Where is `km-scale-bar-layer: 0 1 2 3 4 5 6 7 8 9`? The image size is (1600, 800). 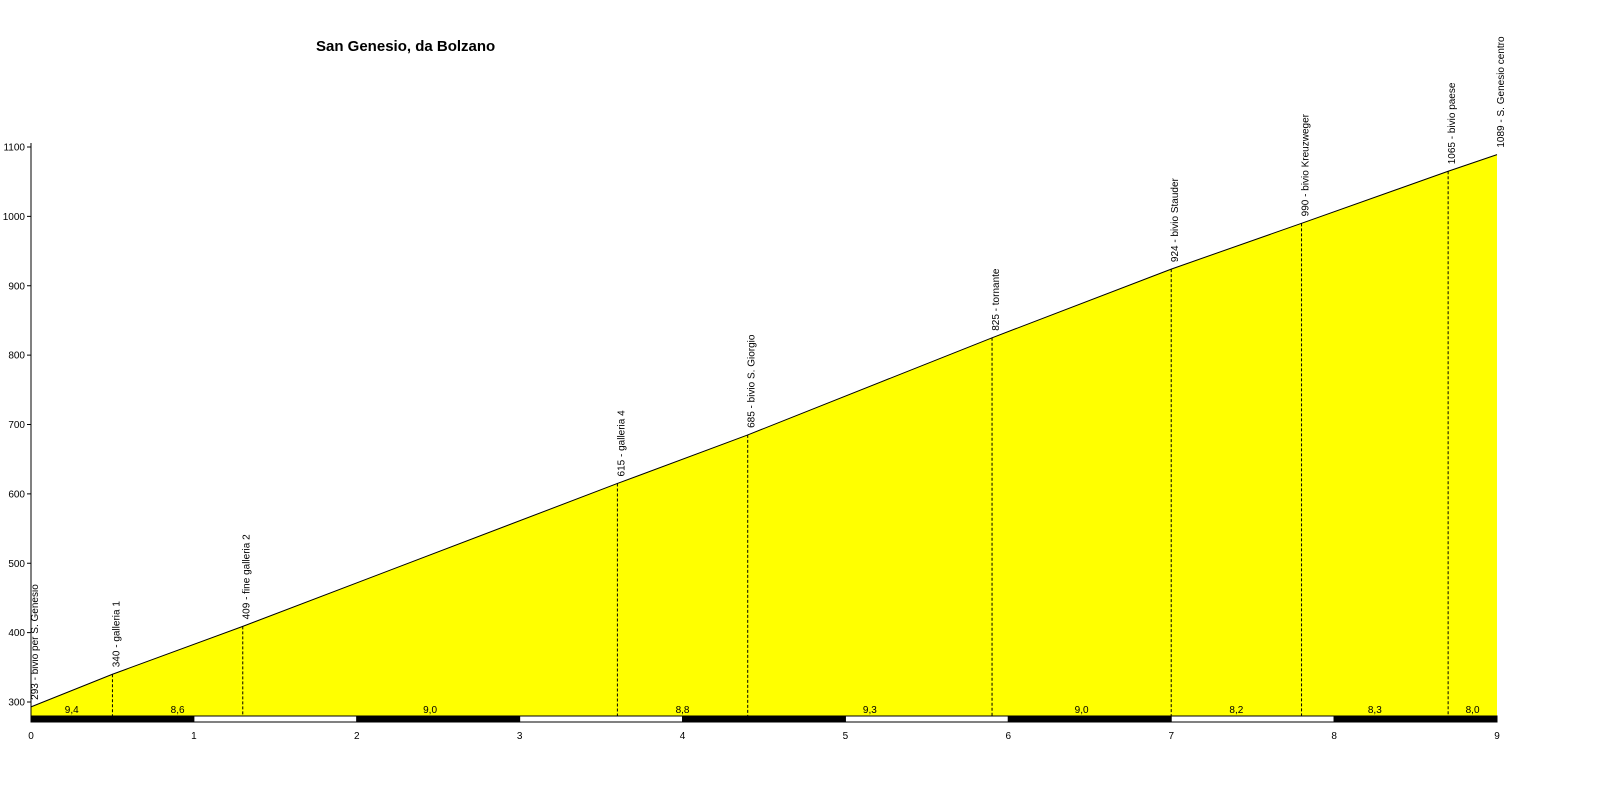
km-scale-bar-layer: 0 1 2 3 4 5 6 7 8 9 is located at coordinates (764, 728).